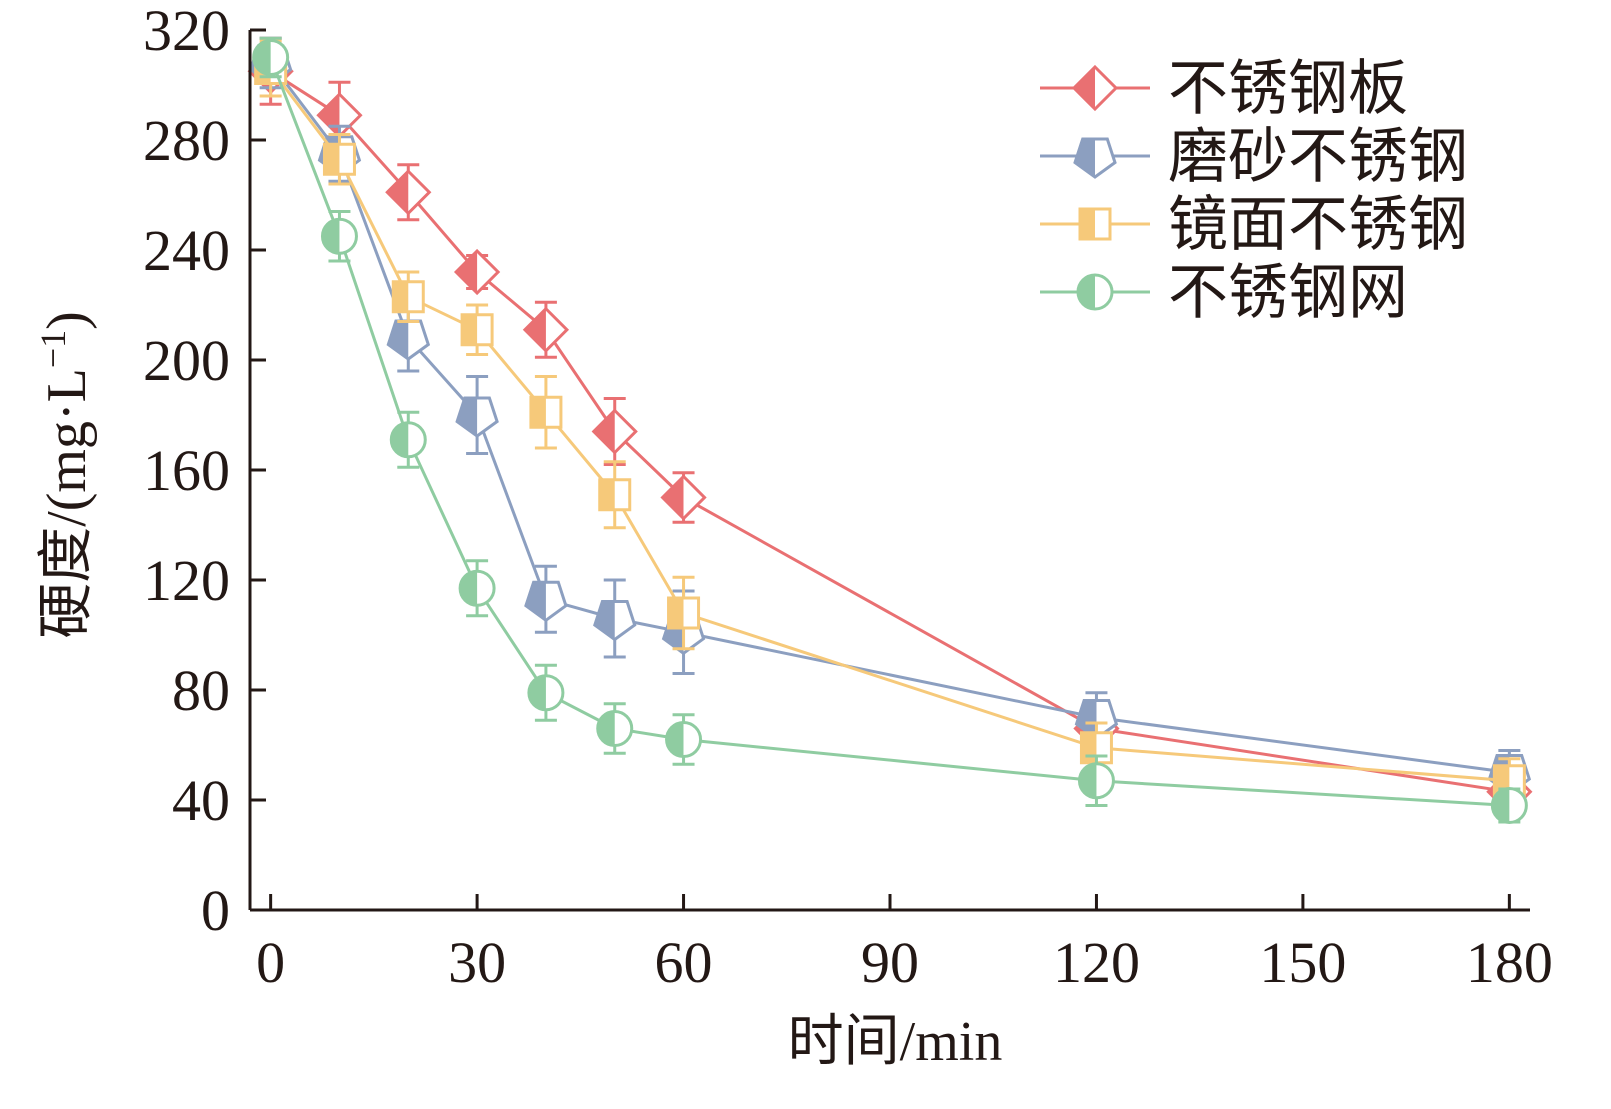 Image resolution: width=1611 pixels, height=1109 pixels. I want to click on x-tick-label: 30, so click(477, 962).